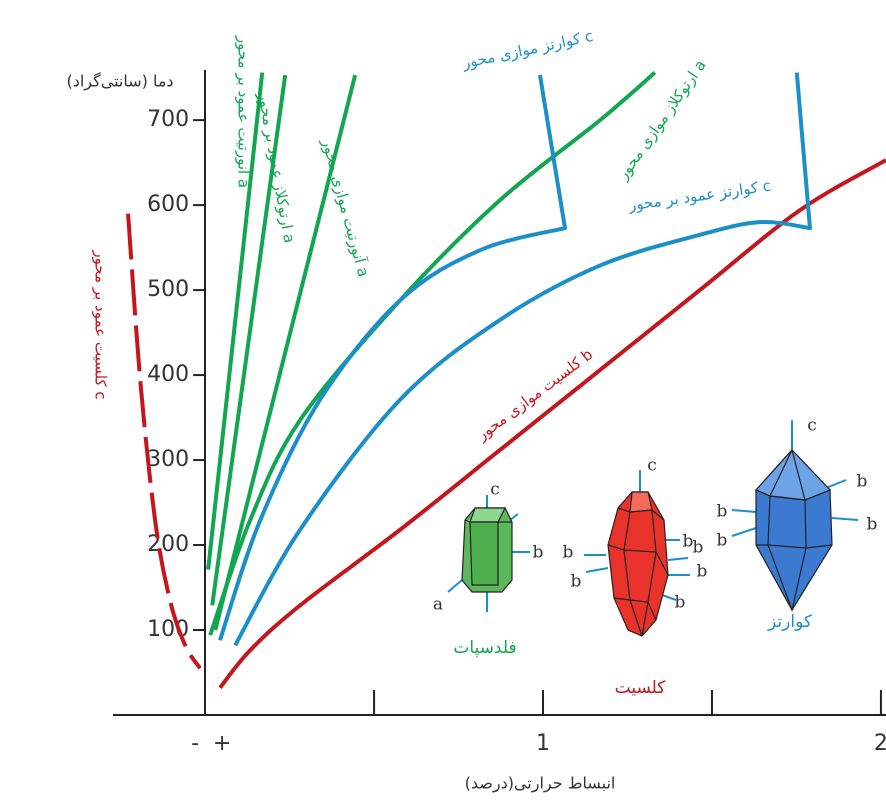 Image resolution: width=886 pixels, height=805 pixels. I want to click on series-label: کلسیت عمود بر محور c, so click(101, 324).